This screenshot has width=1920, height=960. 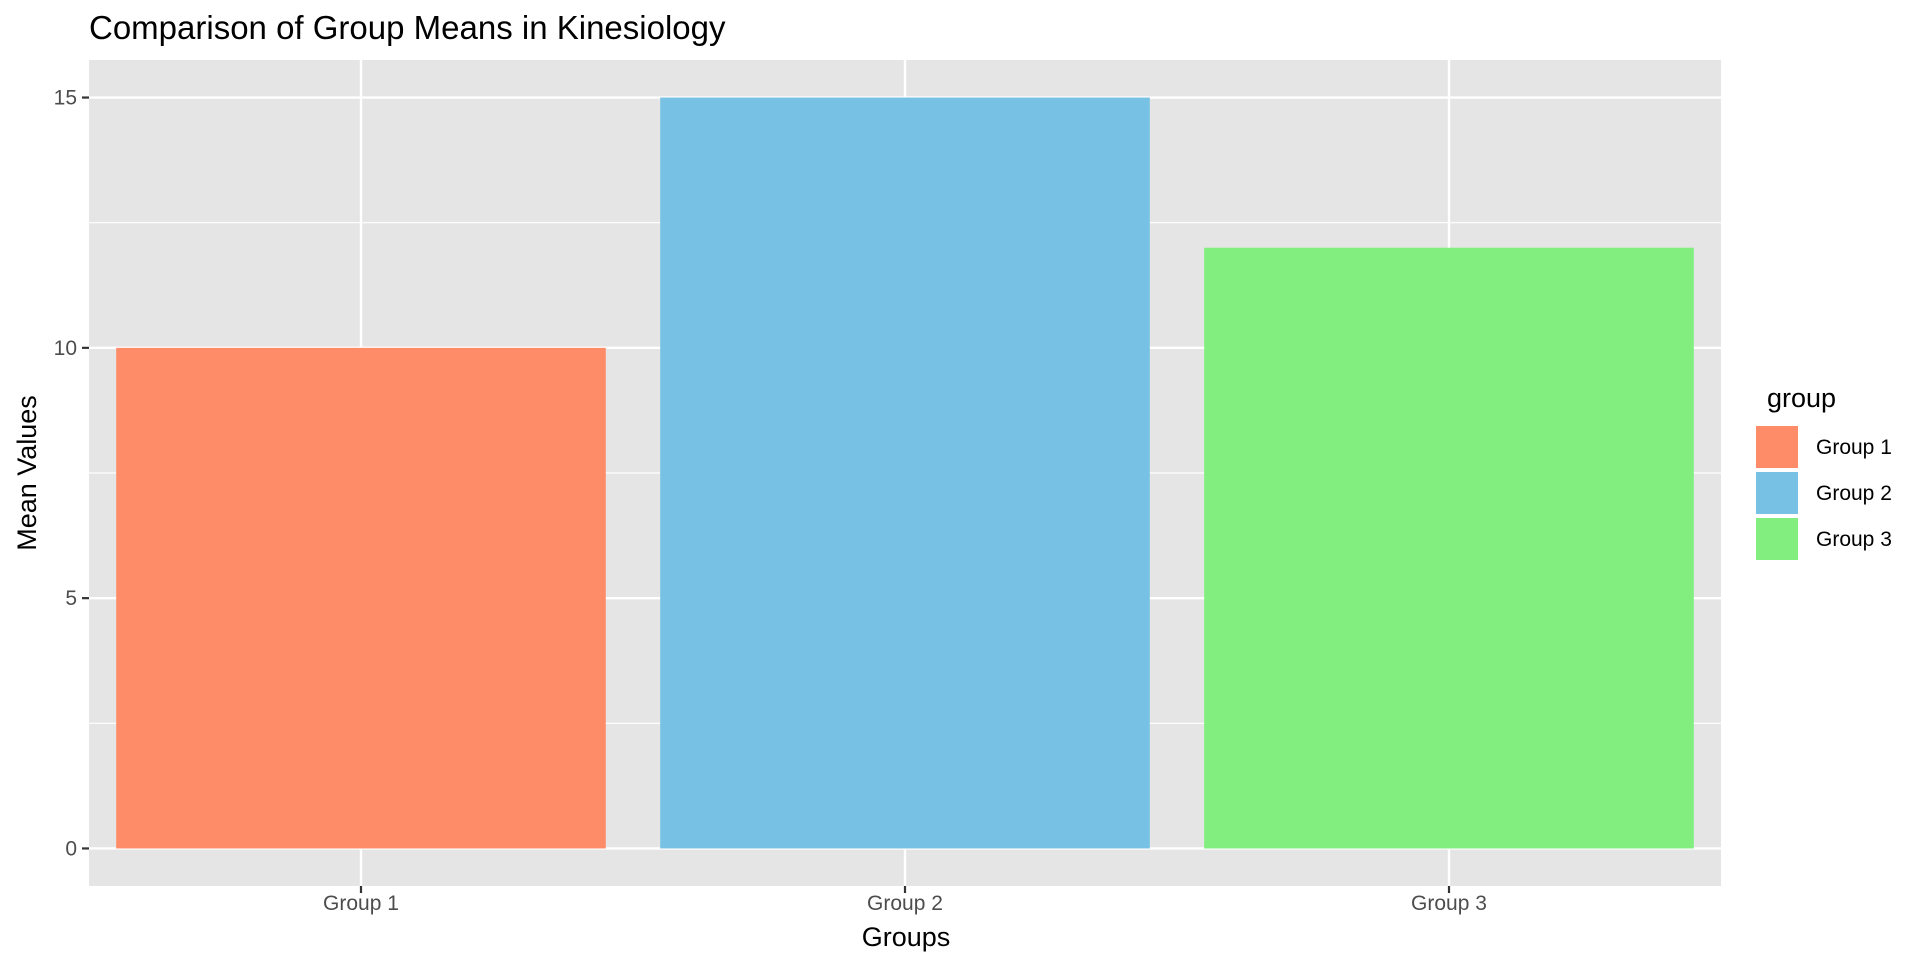 I want to click on legend-label-2: Group 2, so click(x=1854, y=493).